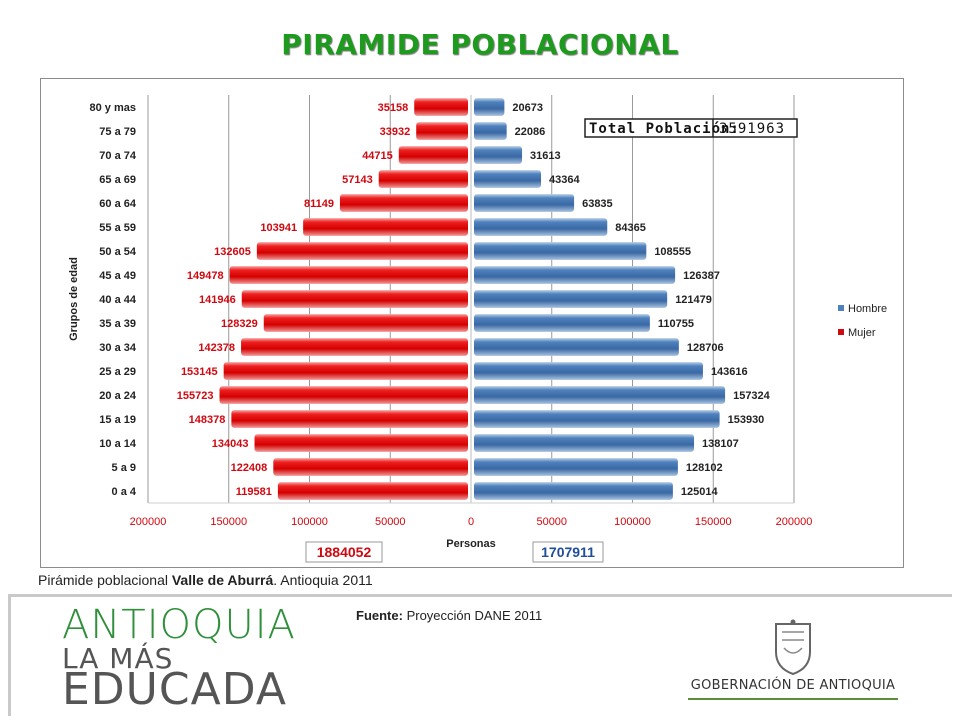 This screenshot has height=720, width=960. Describe the element at coordinates (118, 444) in the screenshot. I see `y-tick-label: 10 a 14` at that location.